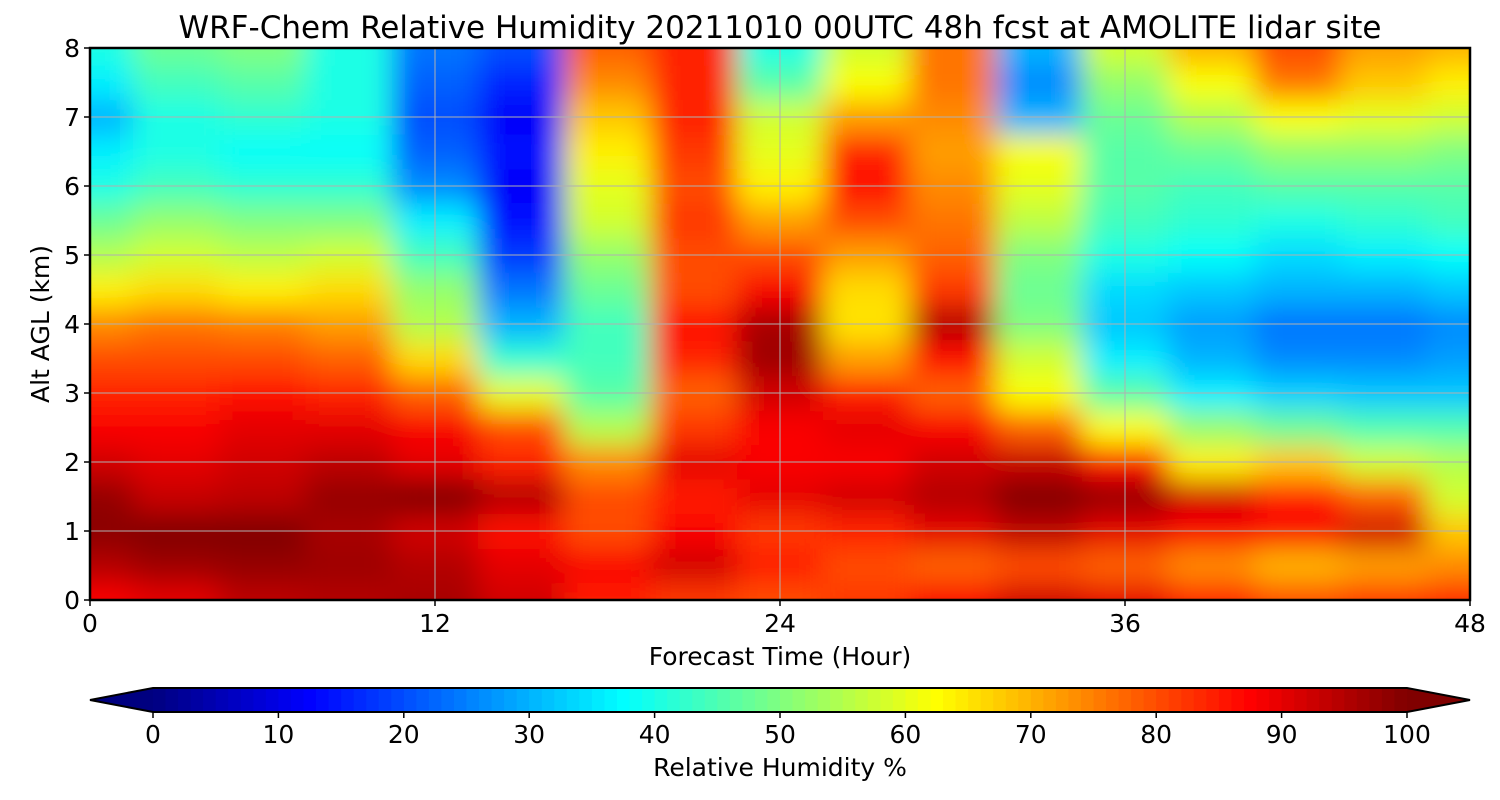 The image size is (1500, 800). I want to click on y-tick-label: 5, so click(72, 255).